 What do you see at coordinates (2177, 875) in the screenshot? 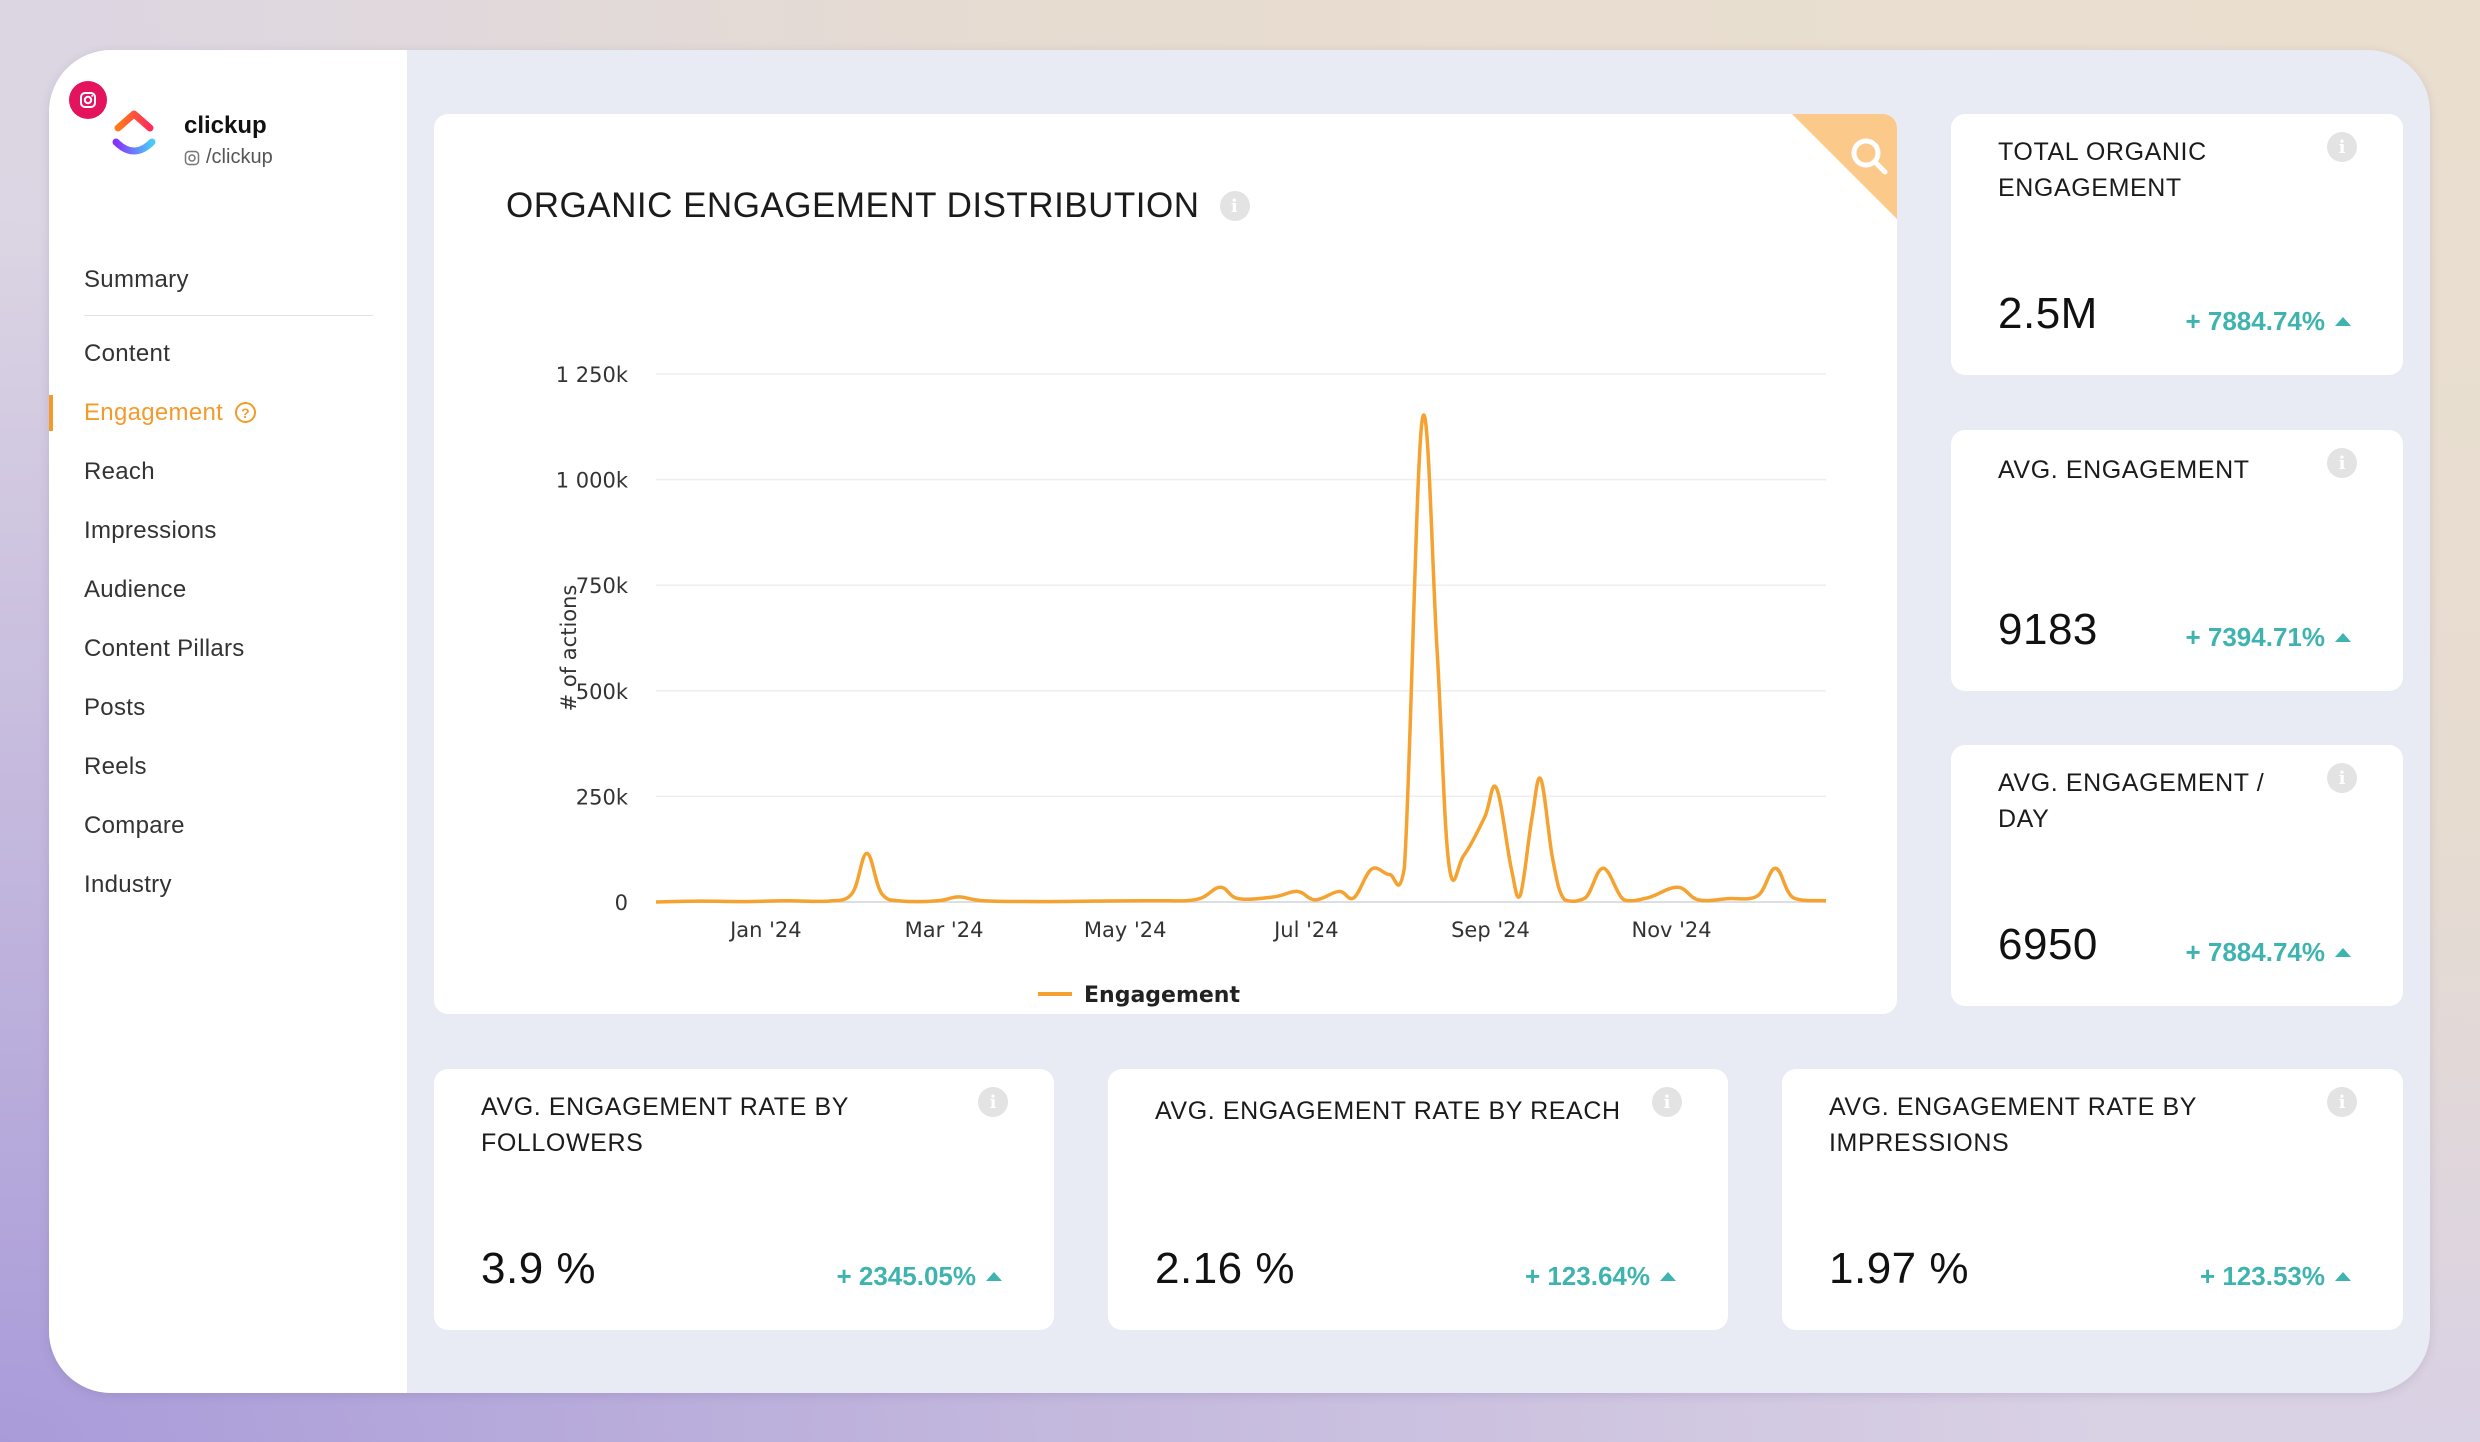
I see `stat-card-avg-per-day: AVG. ENGAGEMENT / DAY i 6950 + 7884.74%` at bounding box center [2177, 875].